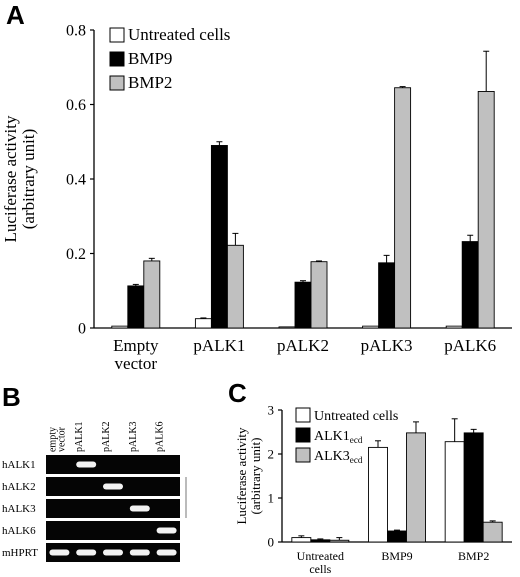 Image resolution: width=520 pixels, height=577 pixels. Describe the element at coordinates (338, 457) in the screenshot. I see `chart-c-legend-label: ALK3ecd` at that location.